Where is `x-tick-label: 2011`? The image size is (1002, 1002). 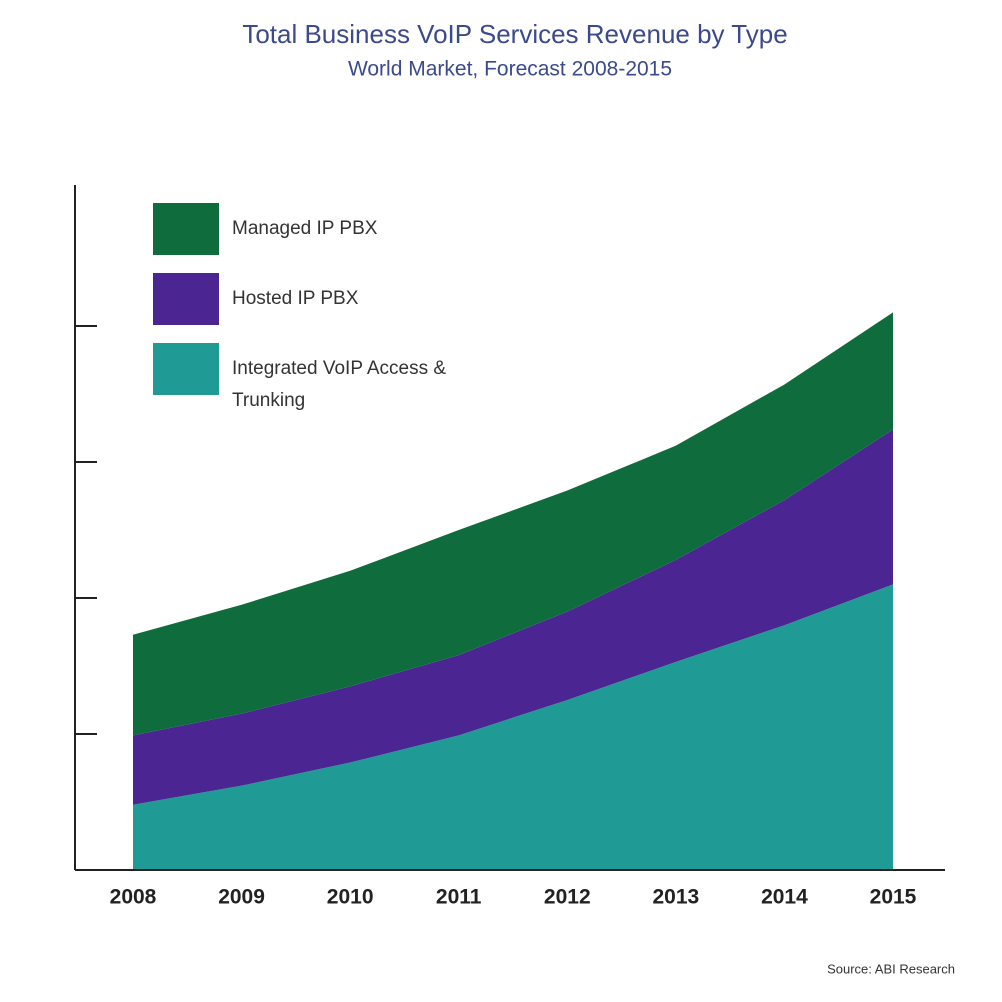
x-tick-label: 2011 is located at coordinates (459, 897).